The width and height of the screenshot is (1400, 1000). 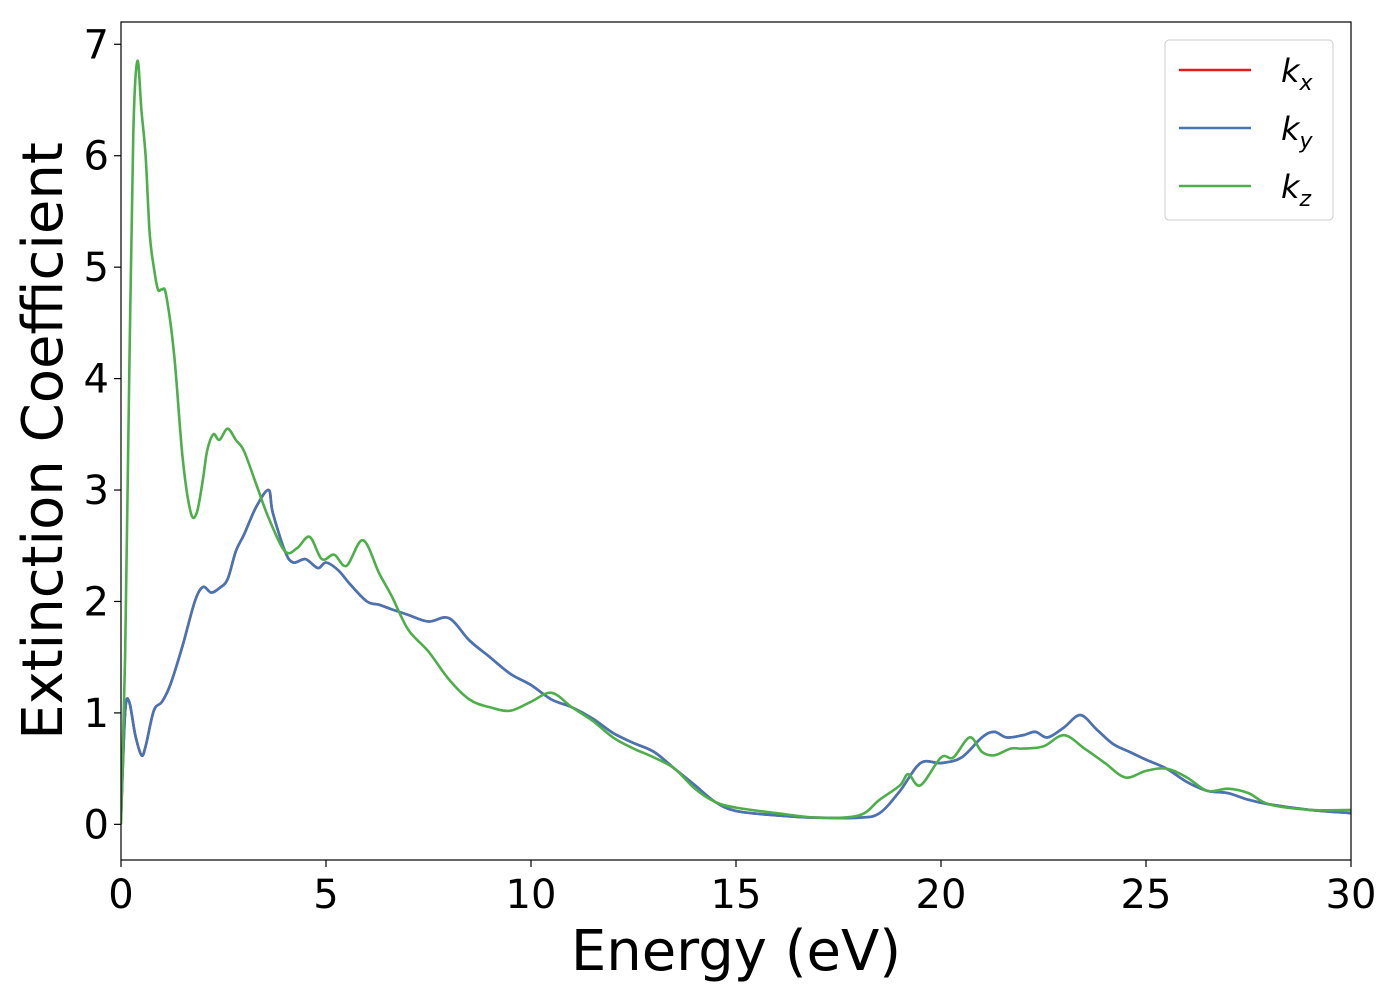 I want to click on y-tick-label: 1, so click(x=96, y=714).